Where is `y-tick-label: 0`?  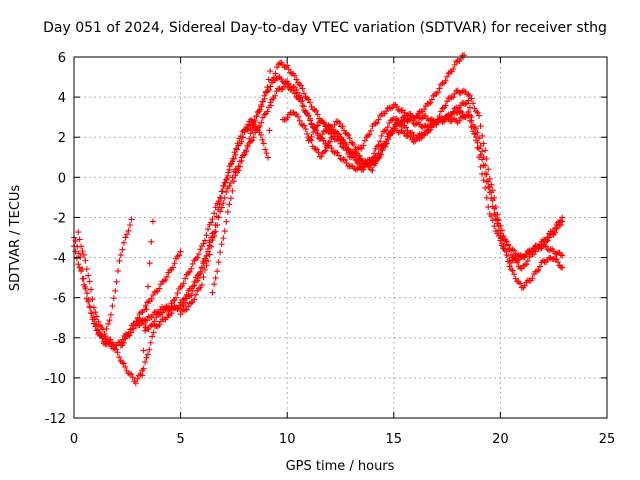
y-tick-label: 0 is located at coordinates (62, 178).